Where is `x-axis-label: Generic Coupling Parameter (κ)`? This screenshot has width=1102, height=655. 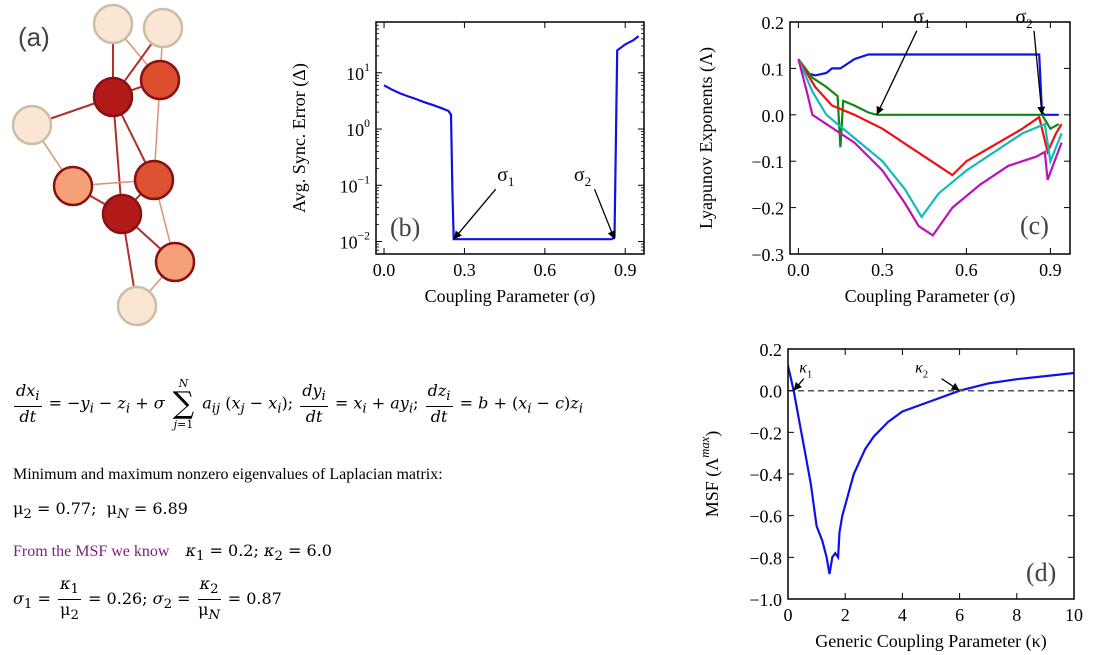 x-axis-label: Generic Coupling Parameter (κ) is located at coordinates (931, 641).